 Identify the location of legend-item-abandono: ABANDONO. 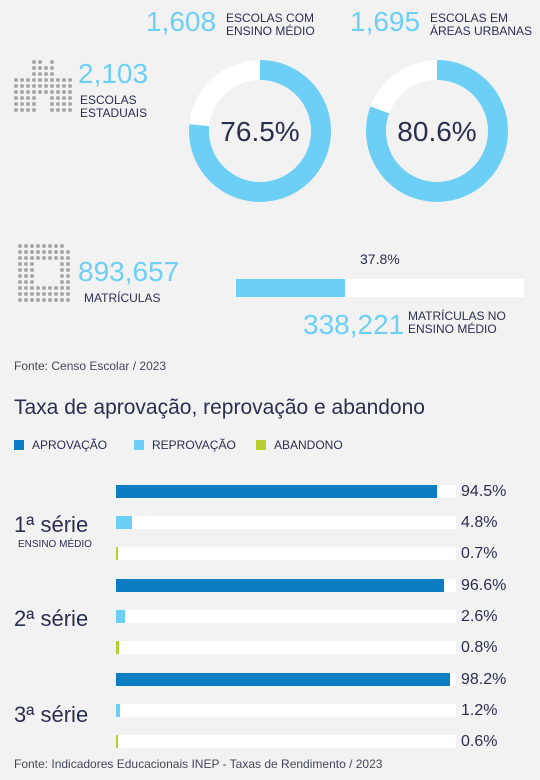
(299, 445).